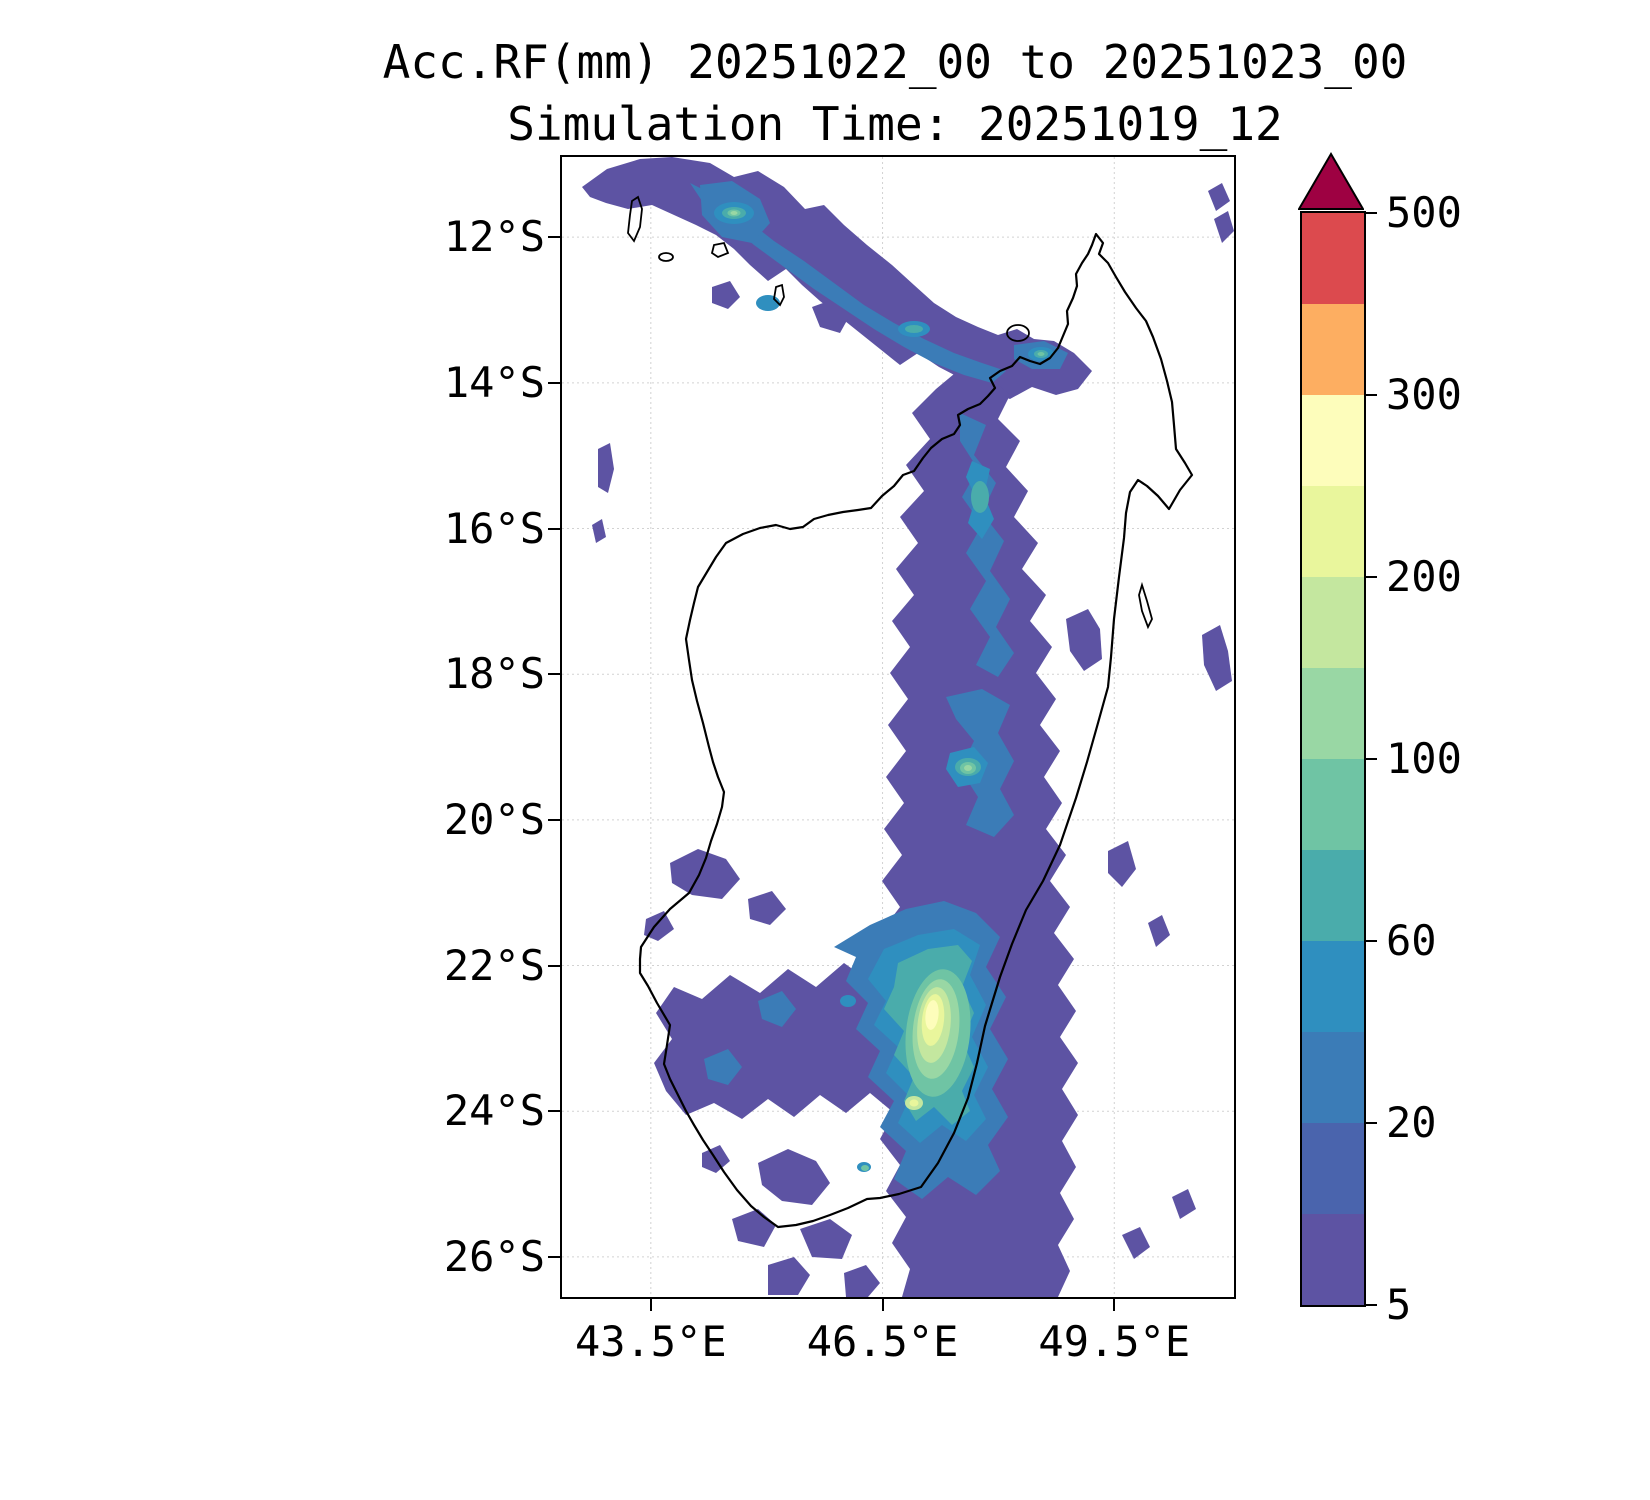 Image resolution: width=1650 pixels, height=1500 pixels. I want to click on y-axis-tick-label: 20°S, so click(494, 819).